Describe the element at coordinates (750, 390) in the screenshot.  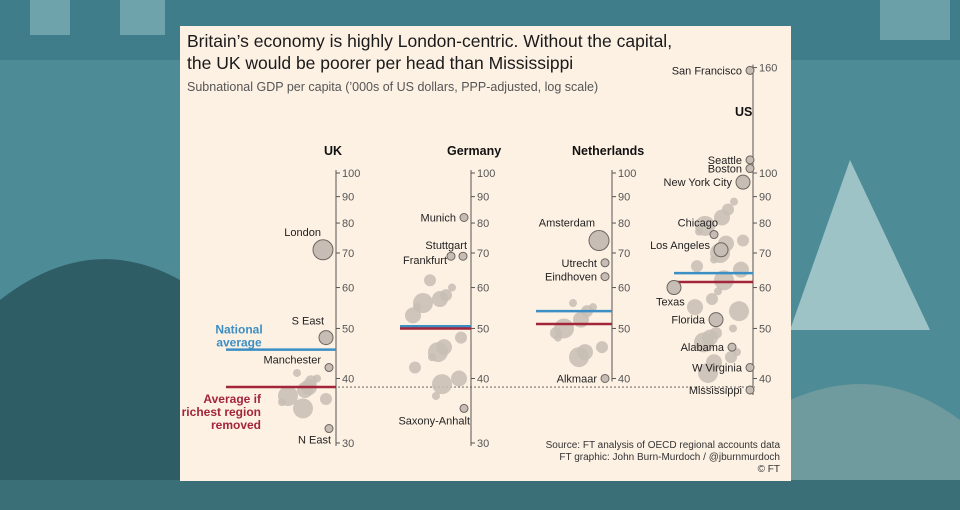
I see `region-bubble-mississippi` at that location.